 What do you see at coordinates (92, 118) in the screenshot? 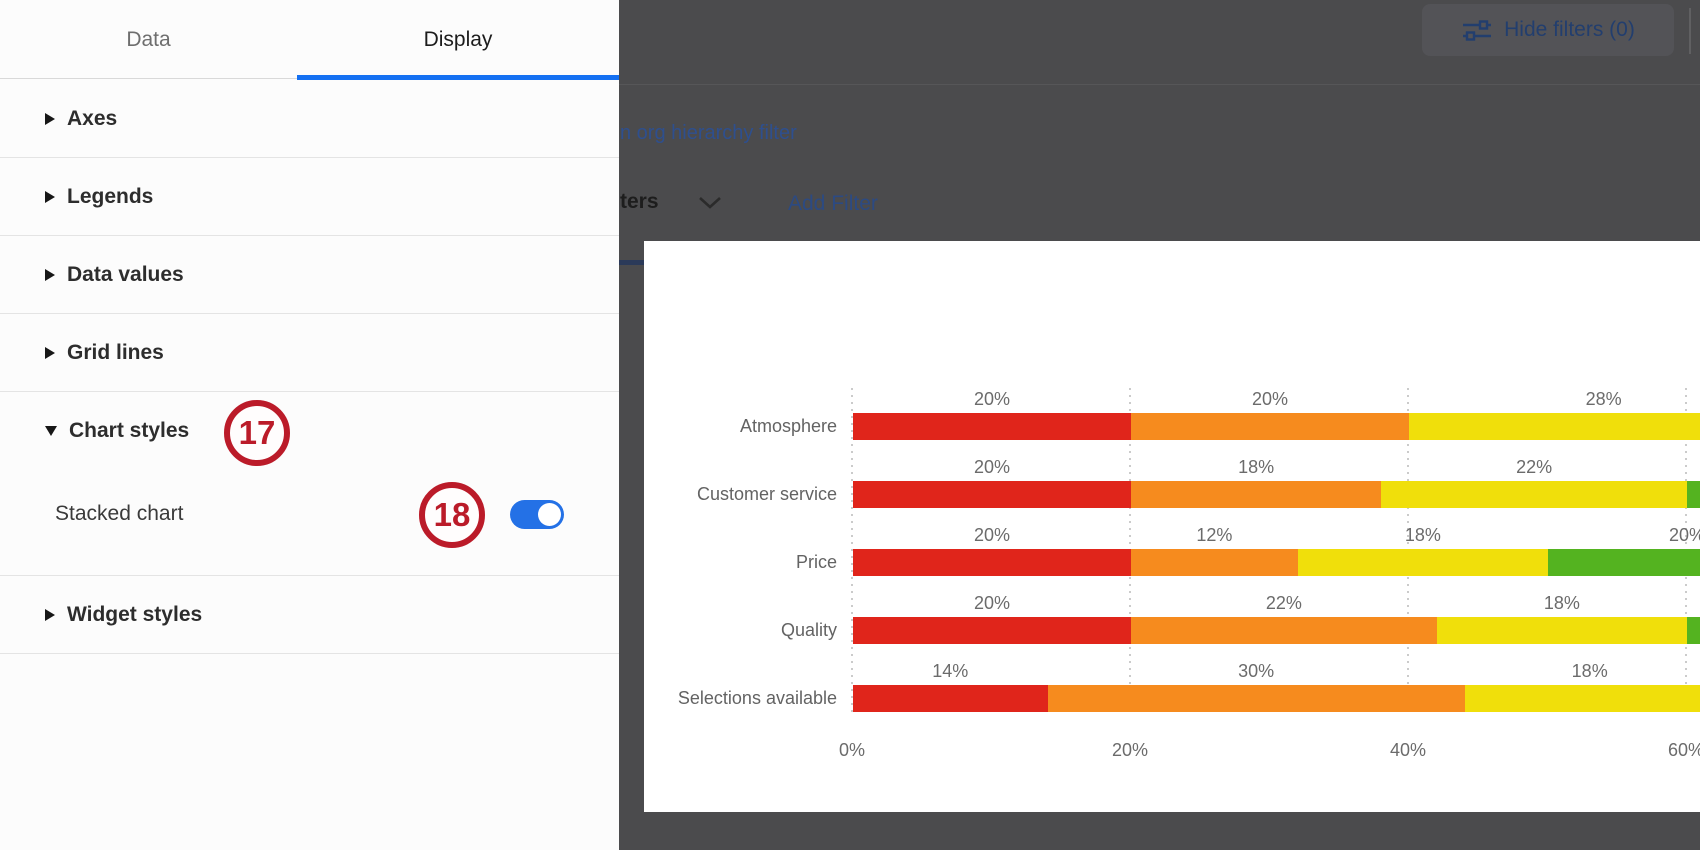
I see `section-label: Axes` at bounding box center [92, 118].